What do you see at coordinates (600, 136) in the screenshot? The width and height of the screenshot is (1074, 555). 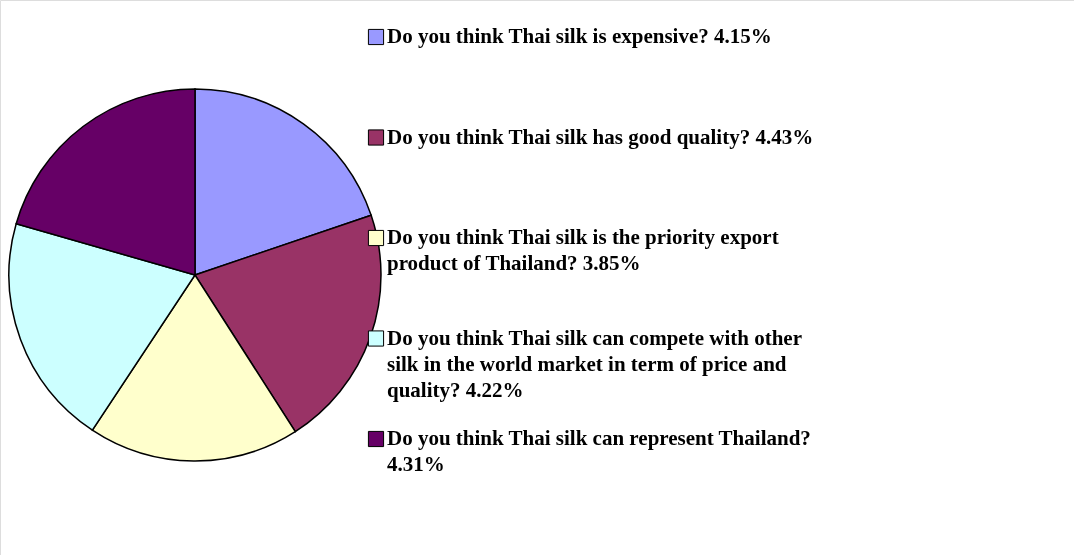 I see `legend-label: Do you think Thai silk has good quality? 4.43%` at bounding box center [600, 136].